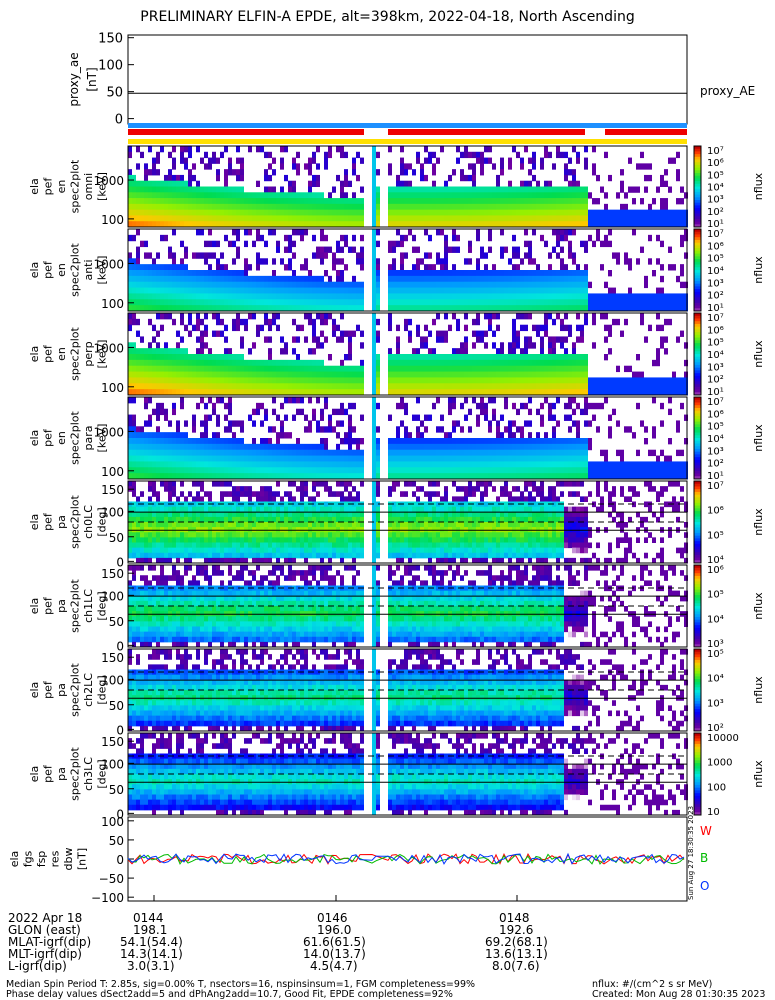 Image resolution: width=775 pixels, height=1000 pixels. I want to click on gap-strip, so click(374, 354).